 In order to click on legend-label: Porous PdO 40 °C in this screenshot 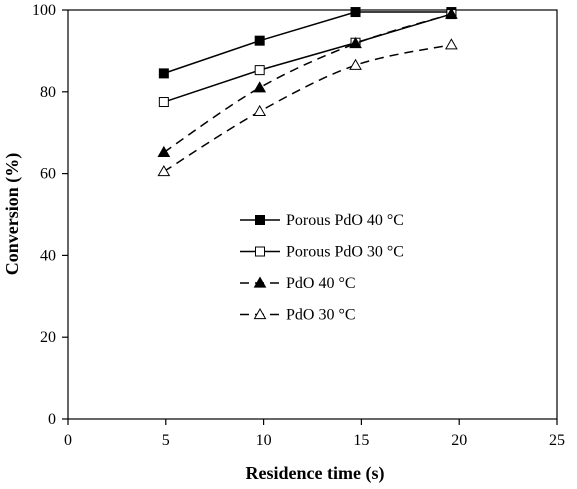, I will do `click(345, 220)`.